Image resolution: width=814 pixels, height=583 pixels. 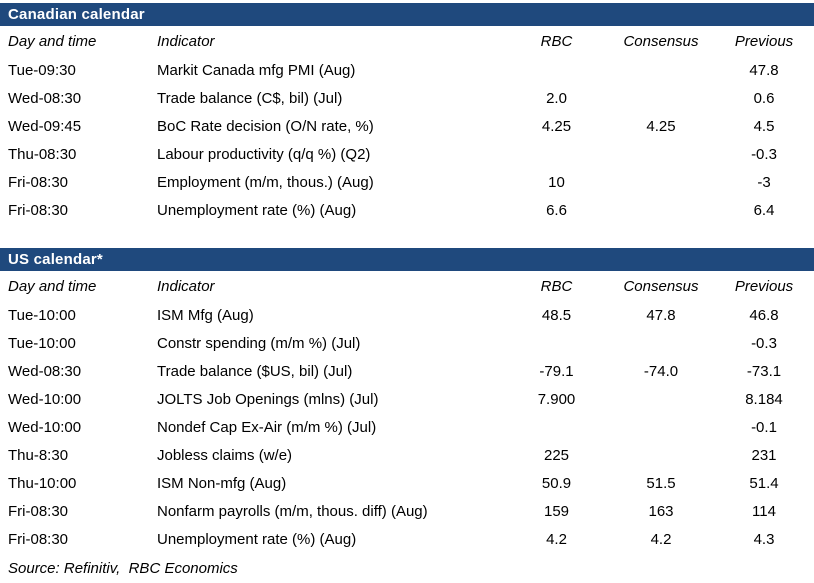 What do you see at coordinates (764, 126) in the screenshot?
I see `cell-previous: 4.5` at bounding box center [764, 126].